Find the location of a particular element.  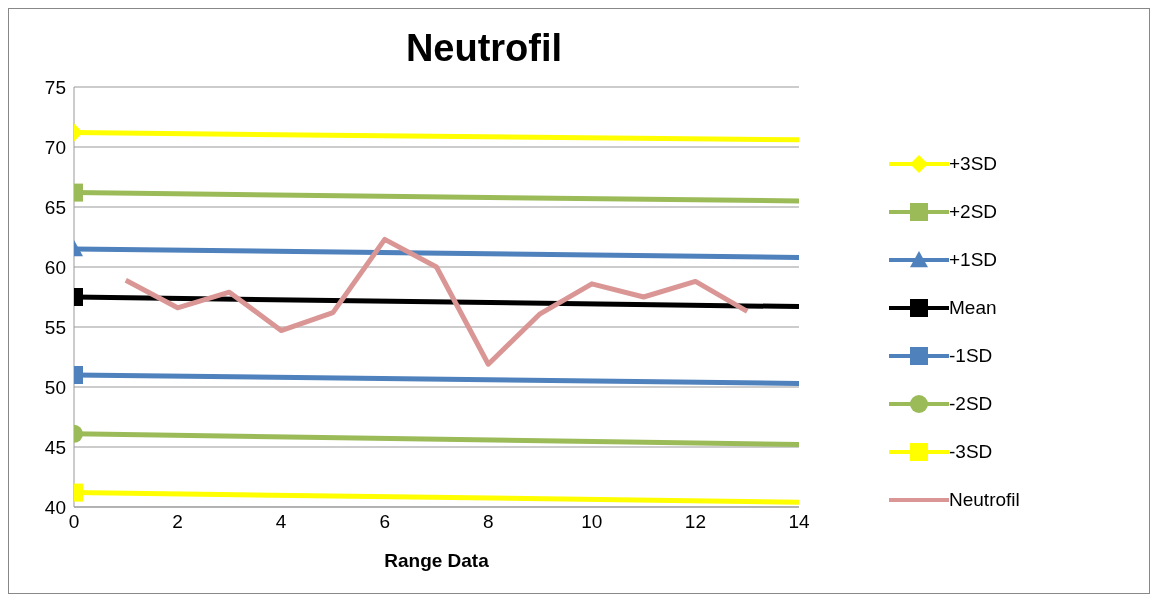

legend-label: -3SD is located at coordinates (971, 452).